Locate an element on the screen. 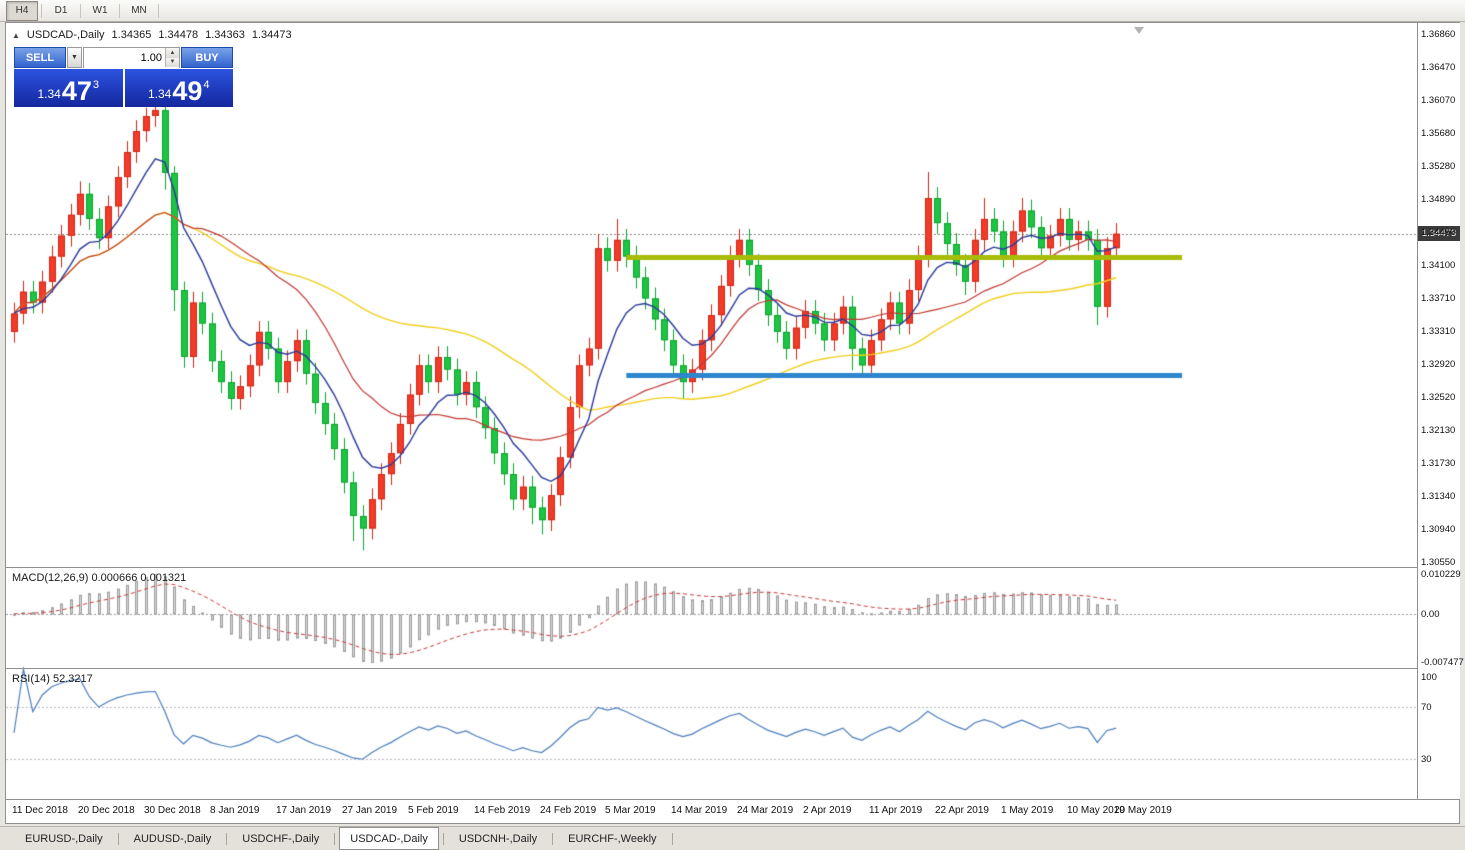 The width and height of the screenshot is (1465, 850). price-axis-label: 1.33310 is located at coordinates (1438, 331).